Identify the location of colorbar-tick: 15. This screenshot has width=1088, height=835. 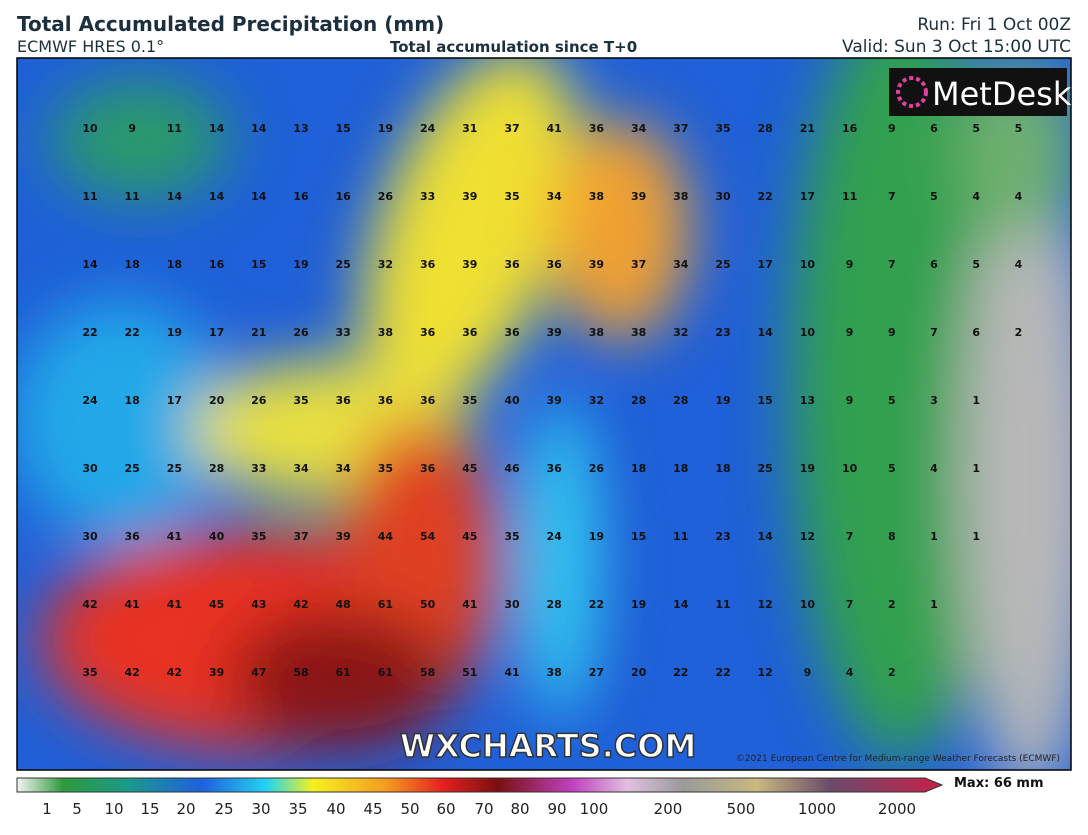
(149, 809).